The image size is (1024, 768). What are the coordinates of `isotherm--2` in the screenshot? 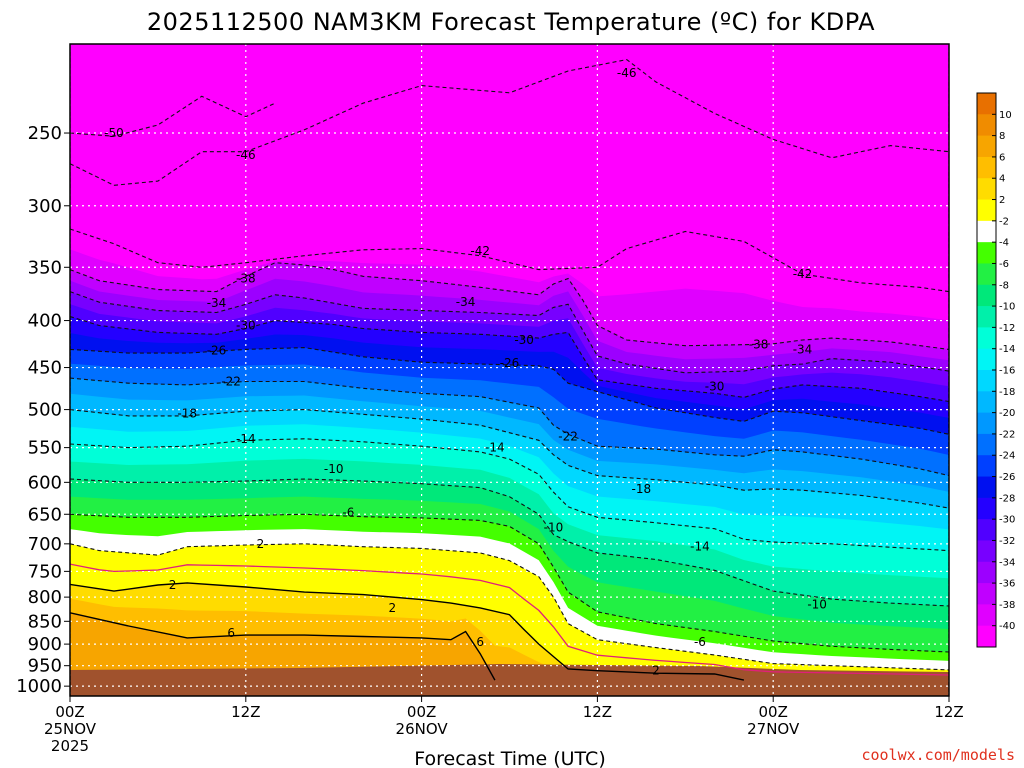 It's located at (509, 607).